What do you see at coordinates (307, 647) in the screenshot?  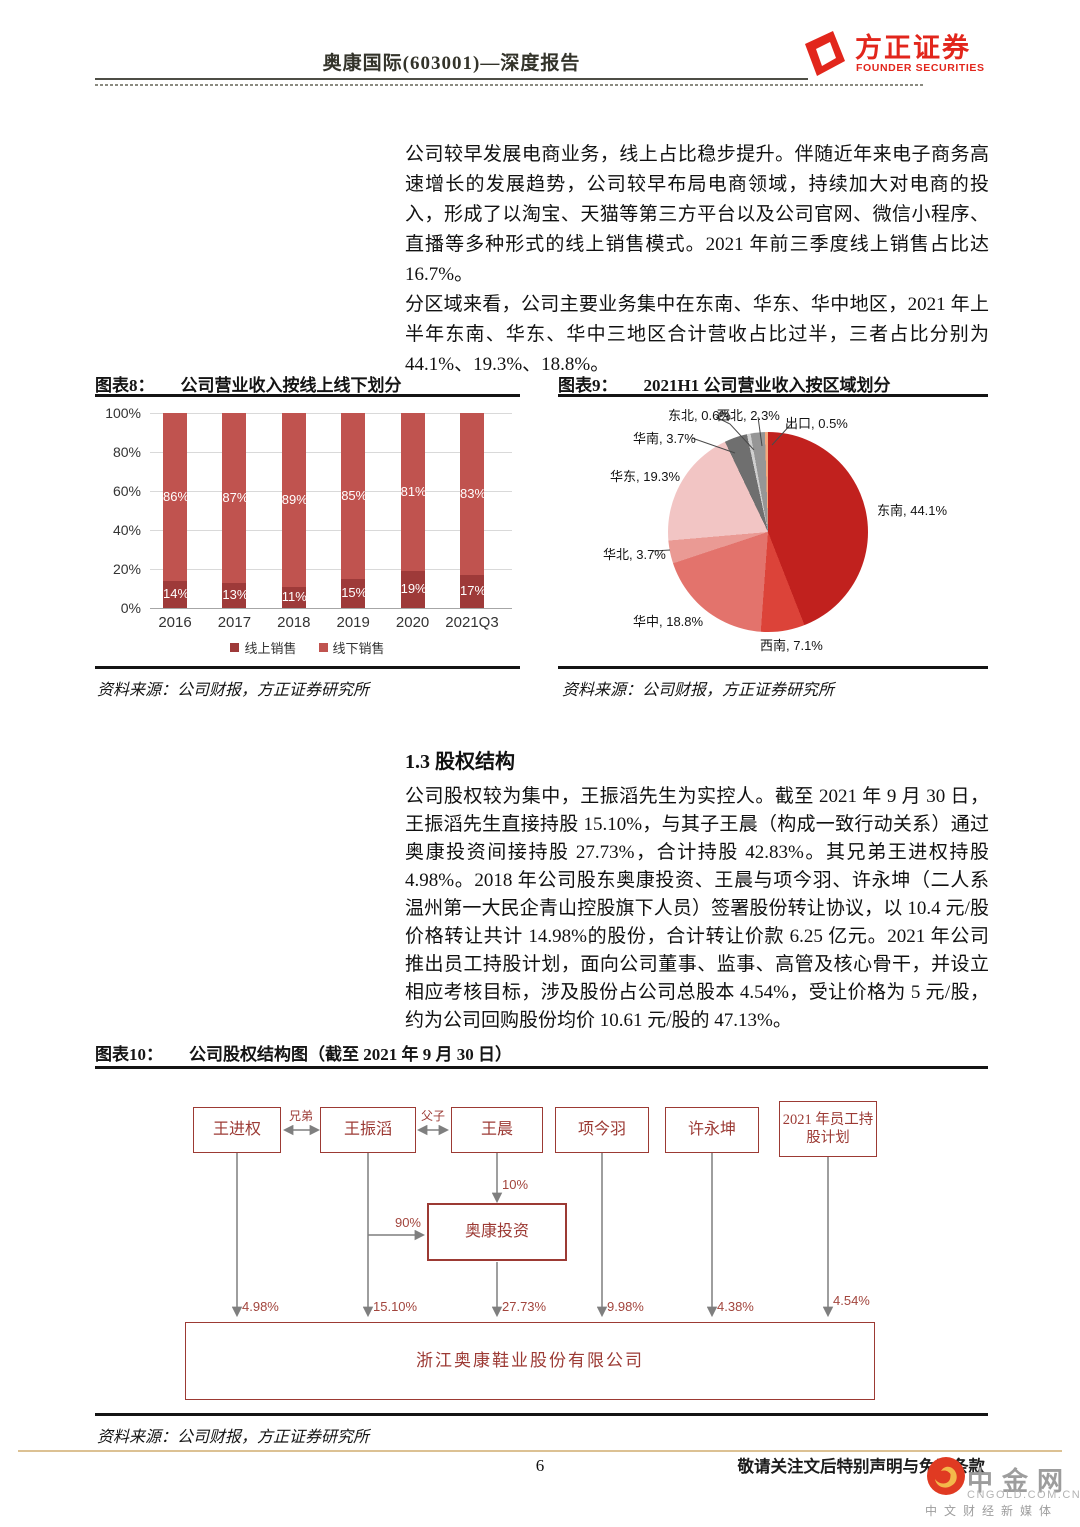 I see `bar-chart-legend: 线上销售 线下销售` at bounding box center [307, 647].